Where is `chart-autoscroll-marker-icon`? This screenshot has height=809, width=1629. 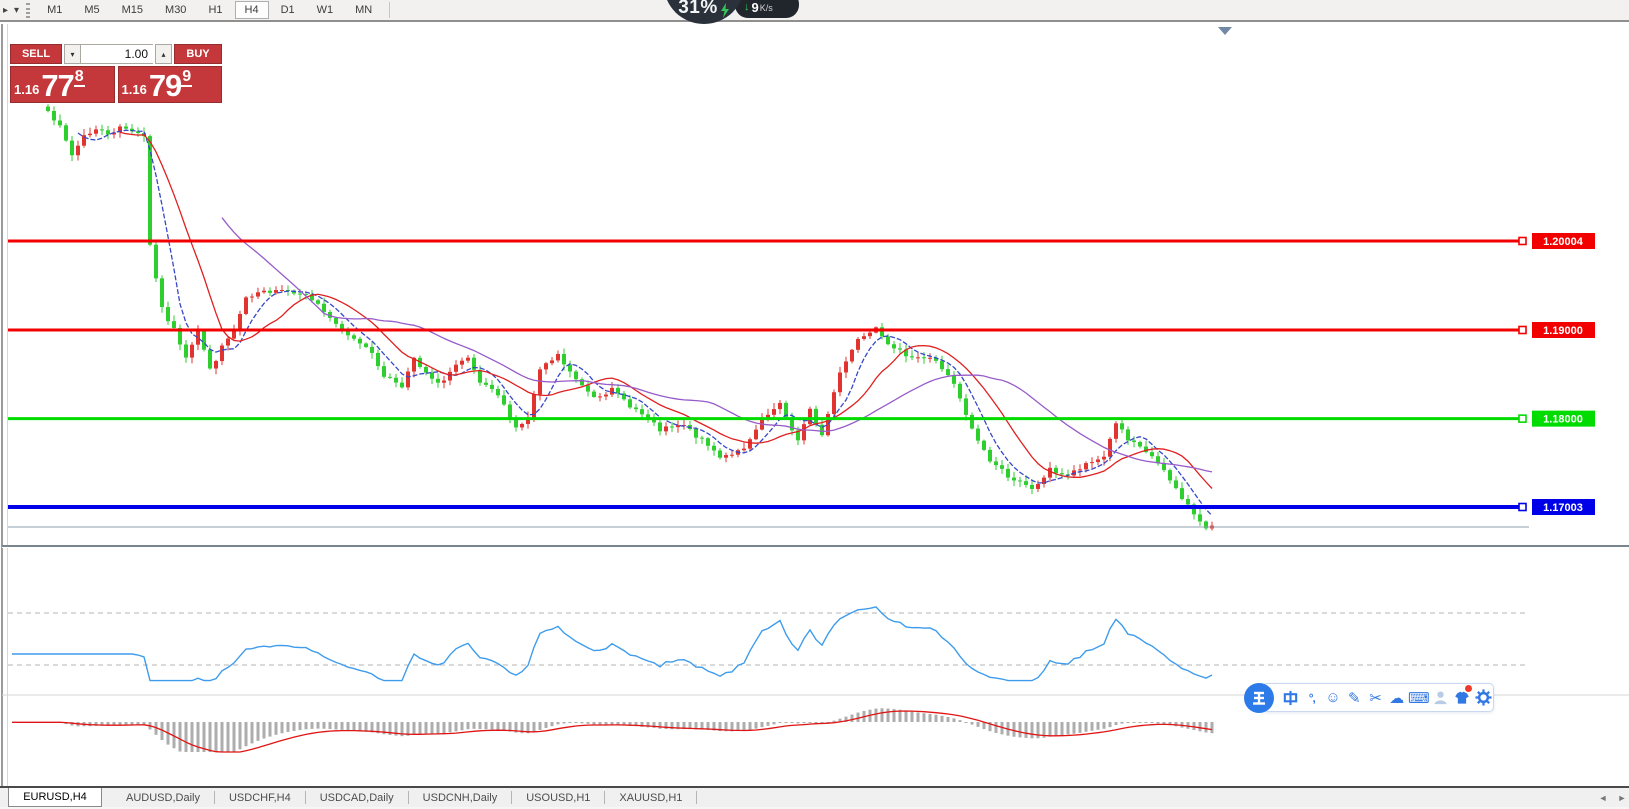
chart-autoscroll-marker-icon is located at coordinates (1225, 31).